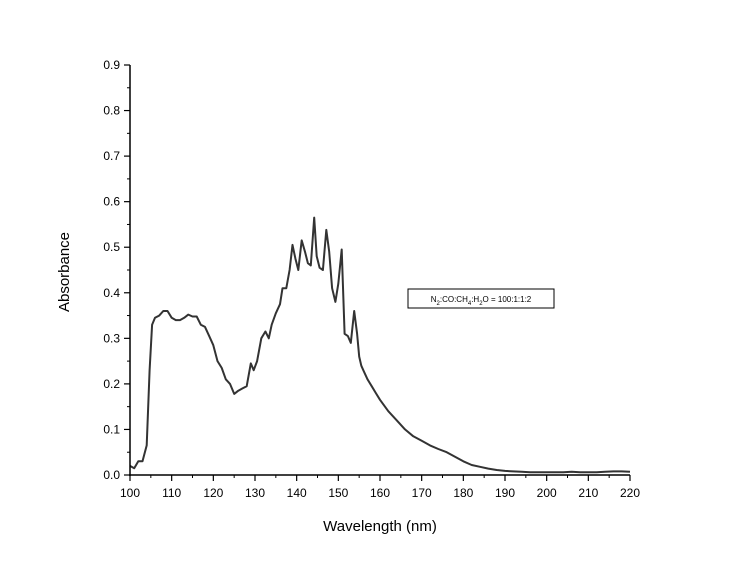  I want to click on legend-text-part: :CO:CH, so click(454, 299).